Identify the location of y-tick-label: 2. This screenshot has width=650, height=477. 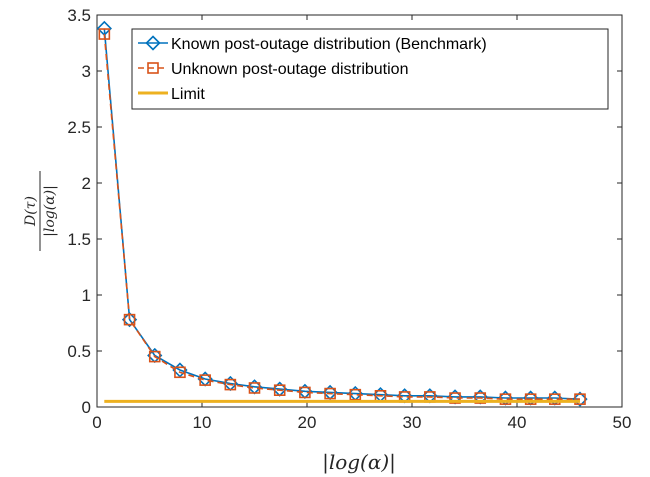
(86, 183).